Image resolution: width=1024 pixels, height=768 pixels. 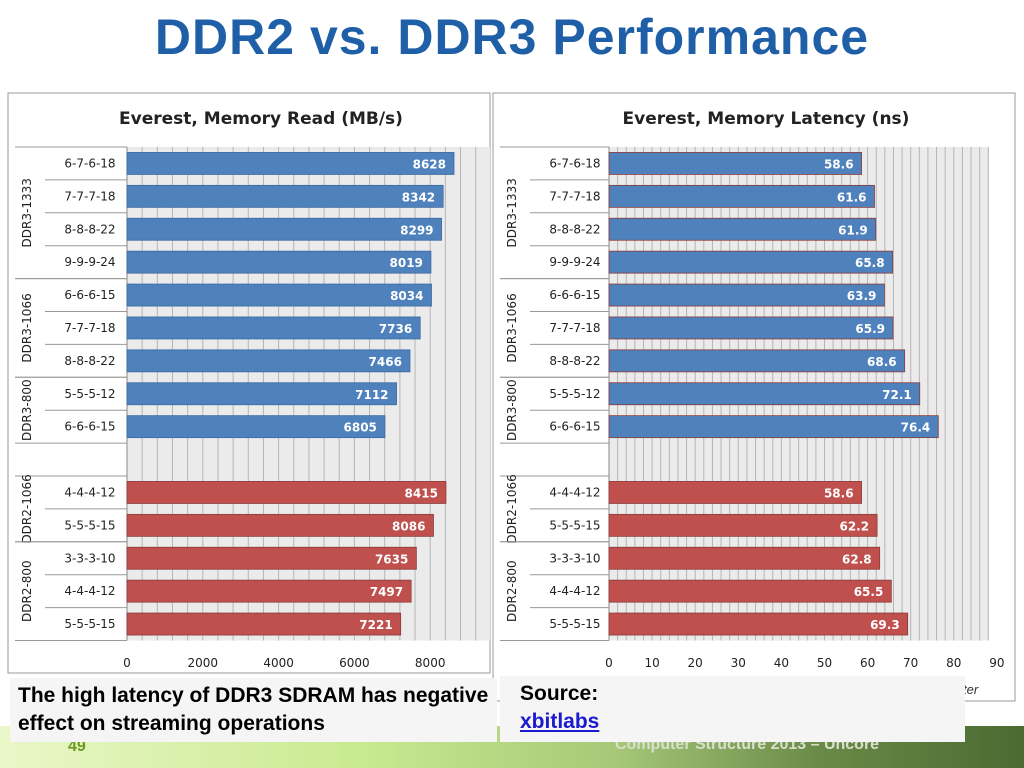 I want to click on category-label: 9-9-9-24, so click(x=89, y=262).